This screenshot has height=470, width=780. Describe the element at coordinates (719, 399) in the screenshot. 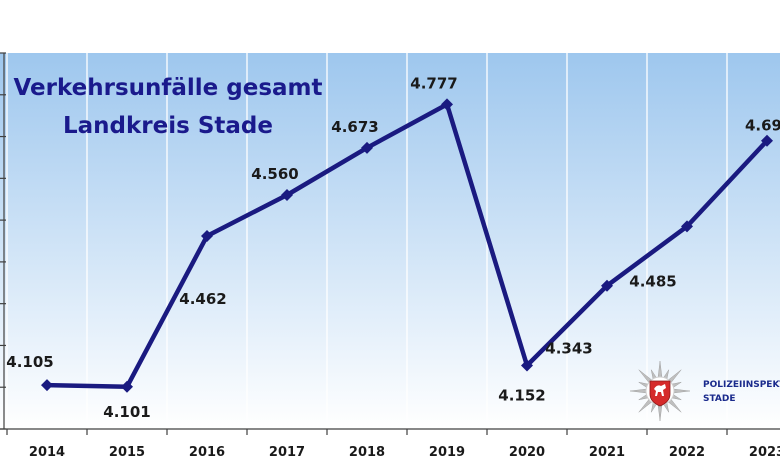

I see `logo-line2: STADE` at that location.